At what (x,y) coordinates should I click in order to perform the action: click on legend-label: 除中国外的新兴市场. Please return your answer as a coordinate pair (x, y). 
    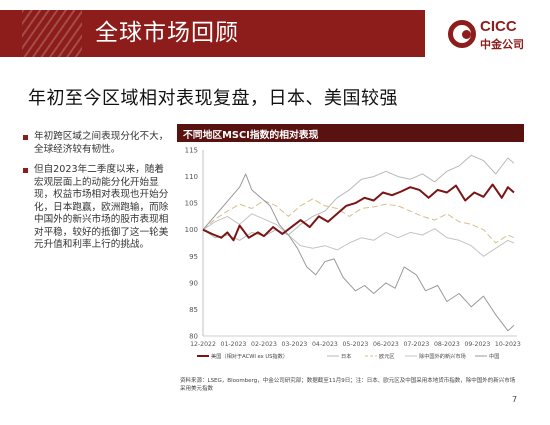
    Looking at the image, I should click on (442, 356).